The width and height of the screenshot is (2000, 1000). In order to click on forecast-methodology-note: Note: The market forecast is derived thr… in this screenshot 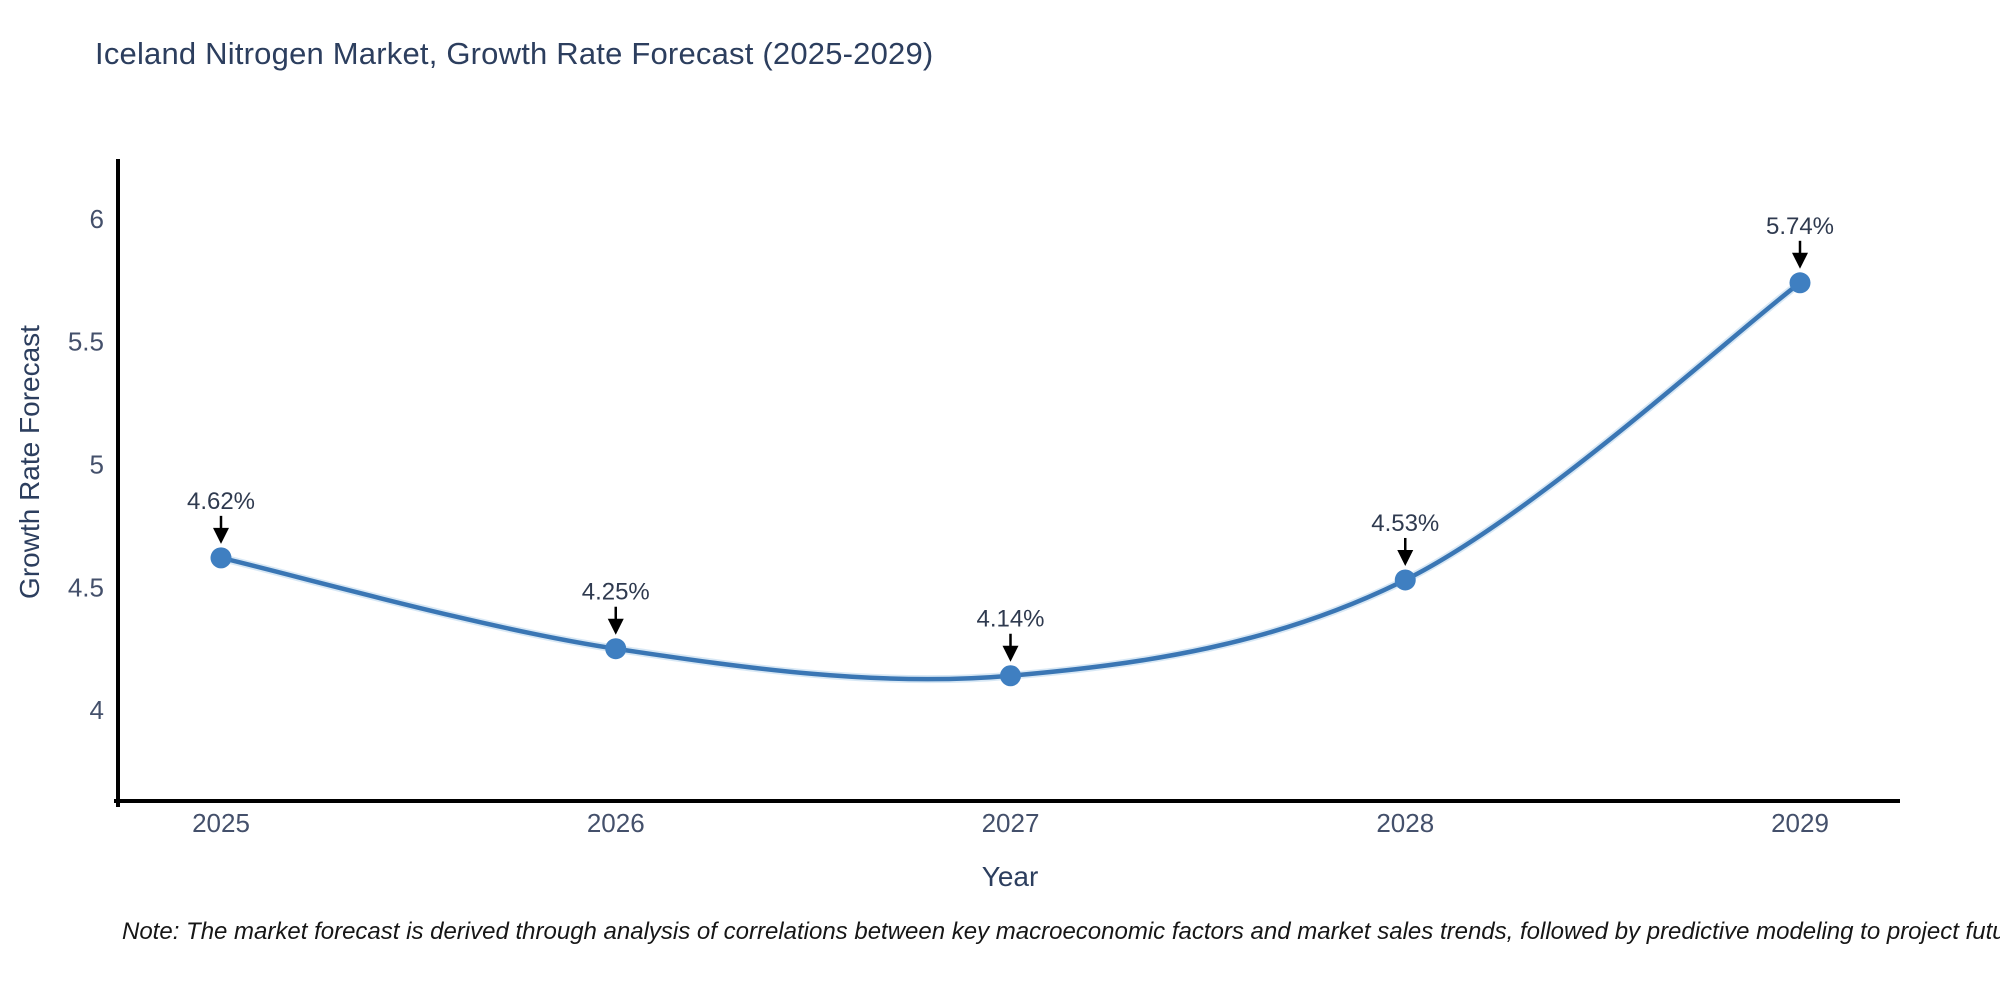, I will do `click(1061, 931)`.